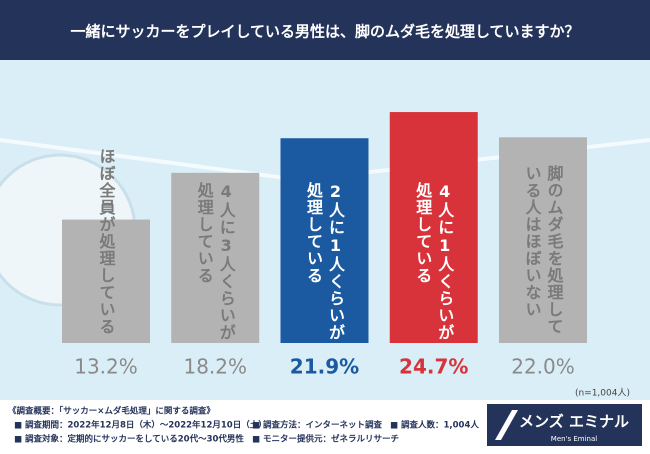 This screenshot has height=454, width=650. I want to click on category-label: 脚のムダ毛を処理して, so click(554, 250).